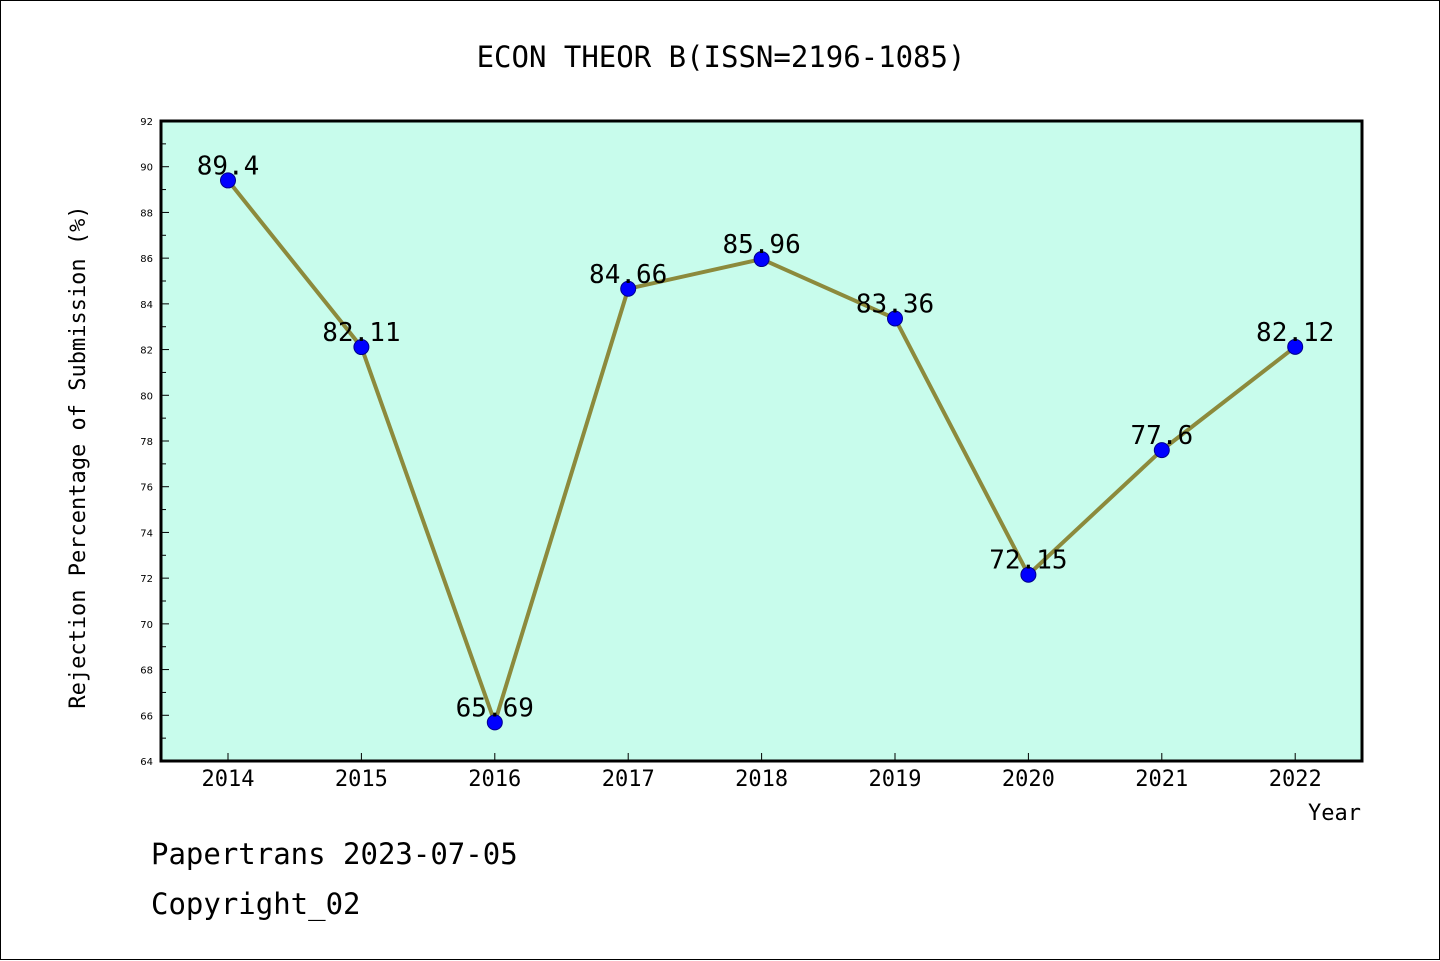  What do you see at coordinates (146, 168) in the screenshot?
I see `y-tick-label: 90` at bounding box center [146, 168].